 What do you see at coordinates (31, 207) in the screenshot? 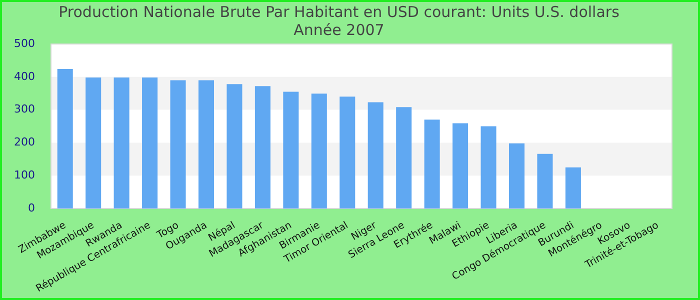
I see `y-tick-label: 0` at bounding box center [31, 207].